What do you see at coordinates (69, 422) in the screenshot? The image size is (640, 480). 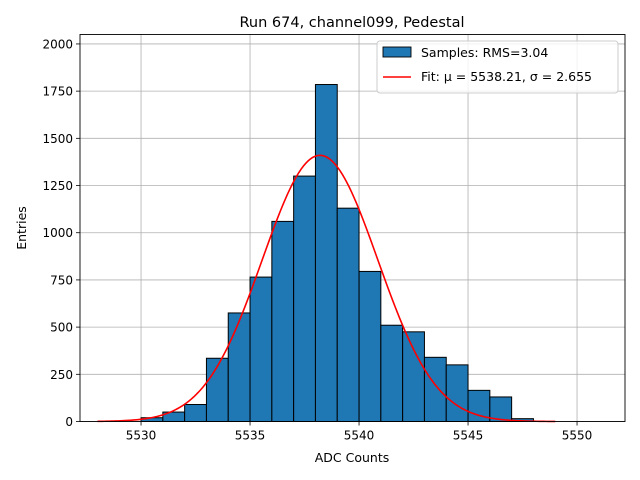 I see `y-tick-label: 0` at bounding box center [69, 422].